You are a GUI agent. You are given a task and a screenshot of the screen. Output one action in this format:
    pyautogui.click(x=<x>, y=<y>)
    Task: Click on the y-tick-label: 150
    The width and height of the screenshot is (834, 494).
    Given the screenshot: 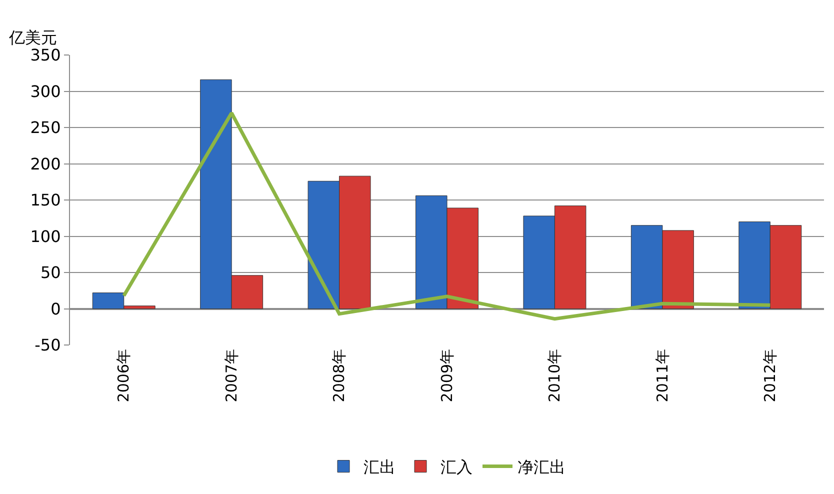 What is the action you would take?
    pyautogui.click(x=45, y=200)
    